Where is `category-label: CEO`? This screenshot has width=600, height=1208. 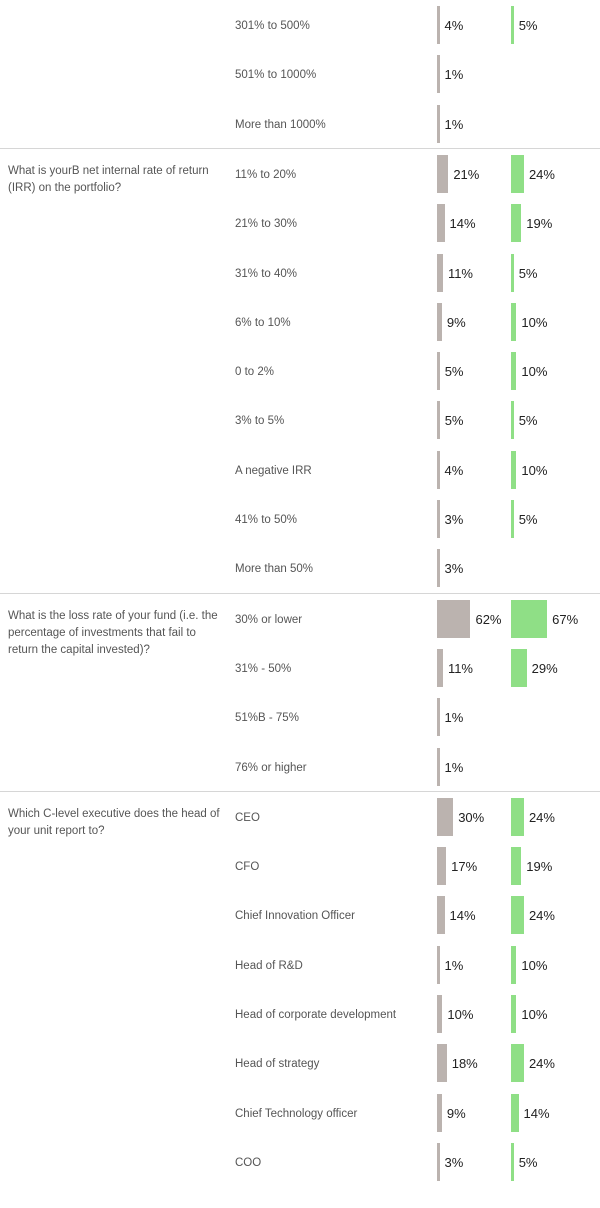
category-label: CEO is located at coordinates (247, 817).